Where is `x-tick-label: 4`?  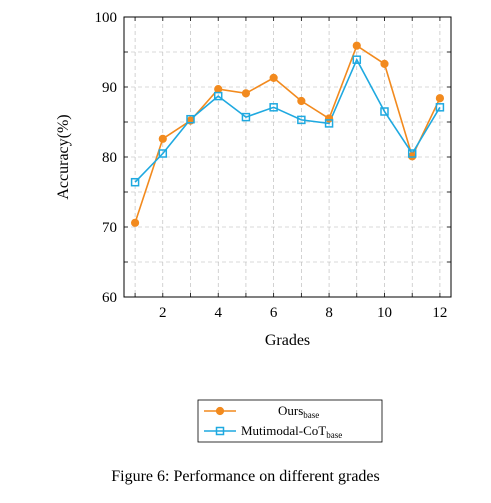 x-tick-label: 4 is located at coordinates (218, 313).